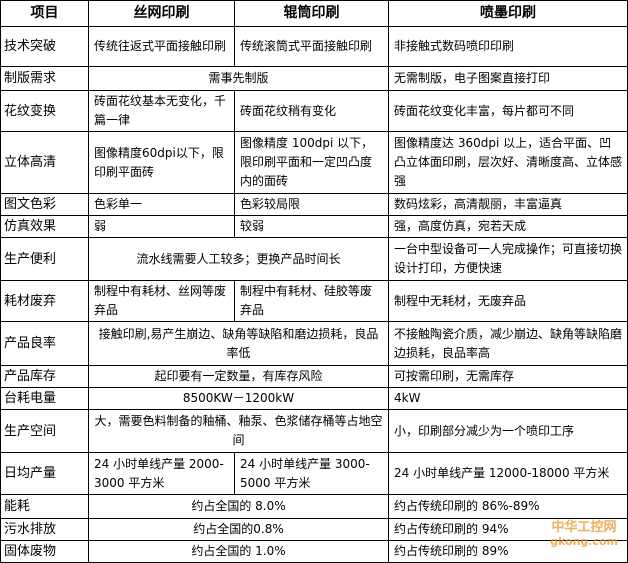 This screenshot has height=563, width=628. What do you see at coordinates (44, 551) in the screenshot?
I see `row-label: 固体废物` at bounding box center [44, 551].